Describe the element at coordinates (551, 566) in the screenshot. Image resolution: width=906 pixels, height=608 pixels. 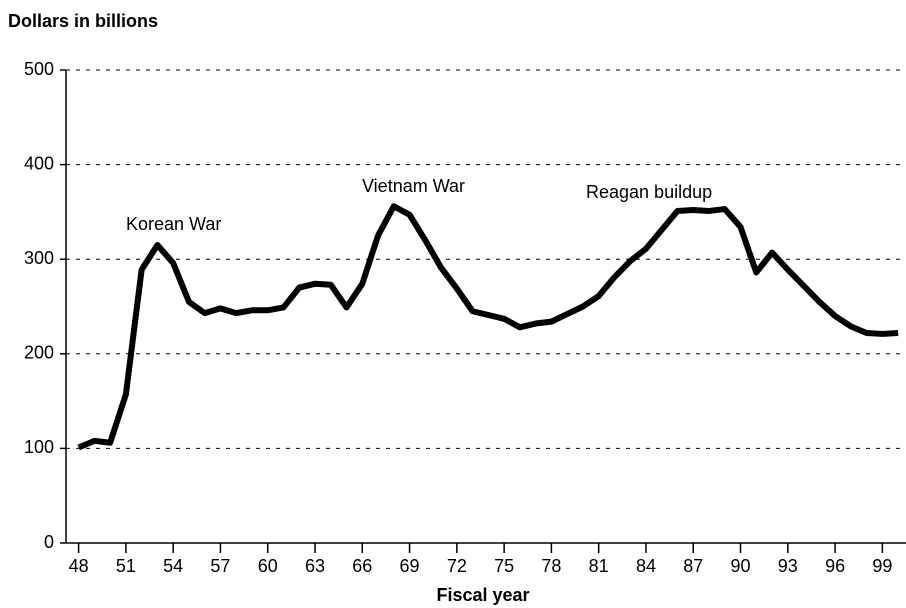
I see `x-tick-label: 78` at that location.